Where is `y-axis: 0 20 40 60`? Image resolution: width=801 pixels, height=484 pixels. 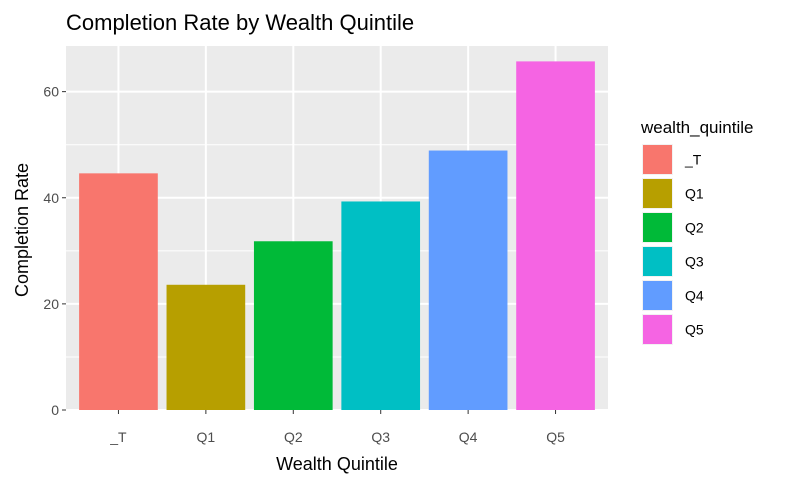 y-axis: 0 20 40 60 is located at coordinates (54, 251).